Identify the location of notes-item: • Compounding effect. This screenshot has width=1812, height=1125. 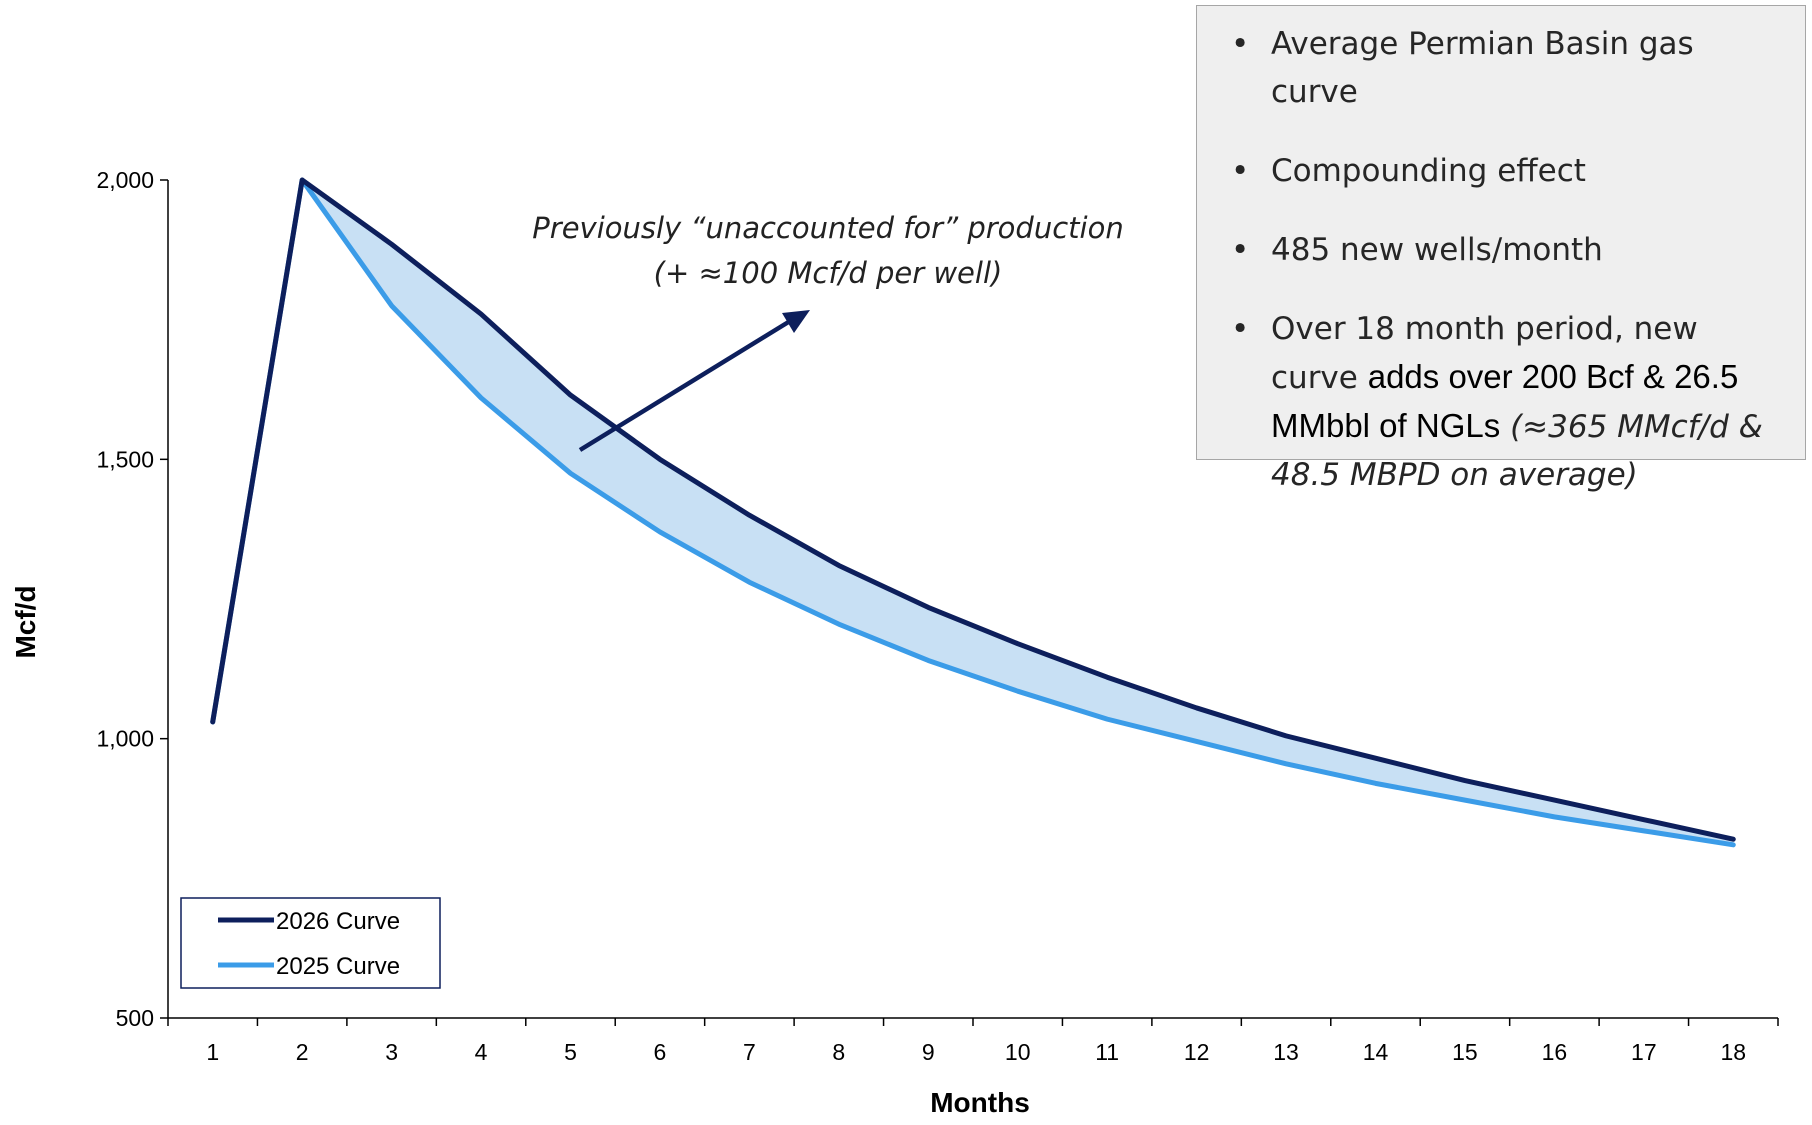
(1501, 171).